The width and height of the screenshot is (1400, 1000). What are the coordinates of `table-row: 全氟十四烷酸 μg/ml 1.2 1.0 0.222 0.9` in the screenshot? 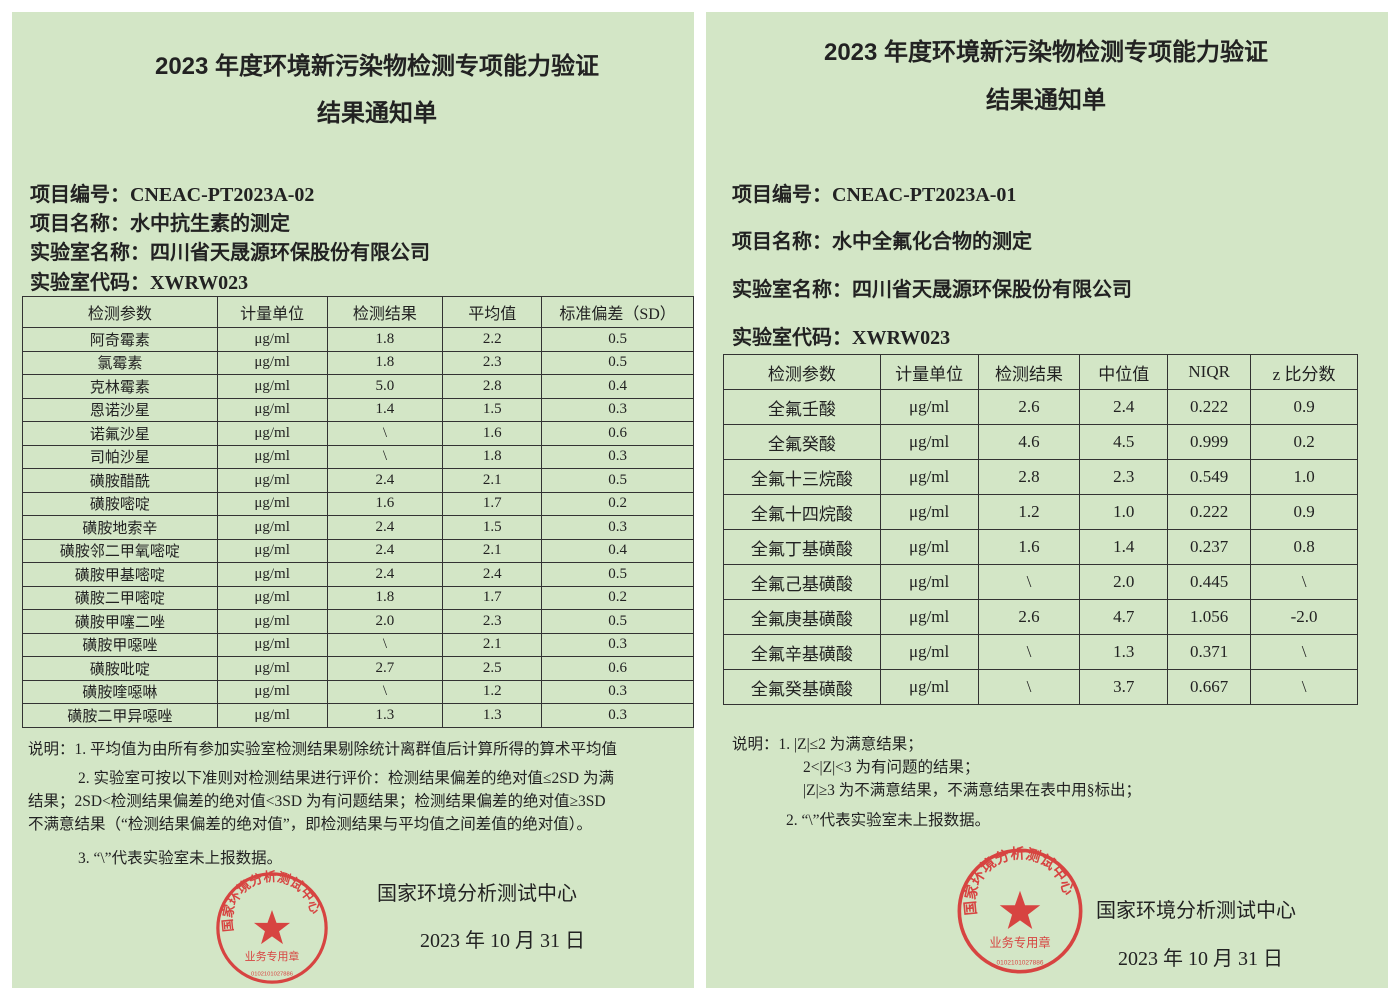 It's located at (1040, 512).